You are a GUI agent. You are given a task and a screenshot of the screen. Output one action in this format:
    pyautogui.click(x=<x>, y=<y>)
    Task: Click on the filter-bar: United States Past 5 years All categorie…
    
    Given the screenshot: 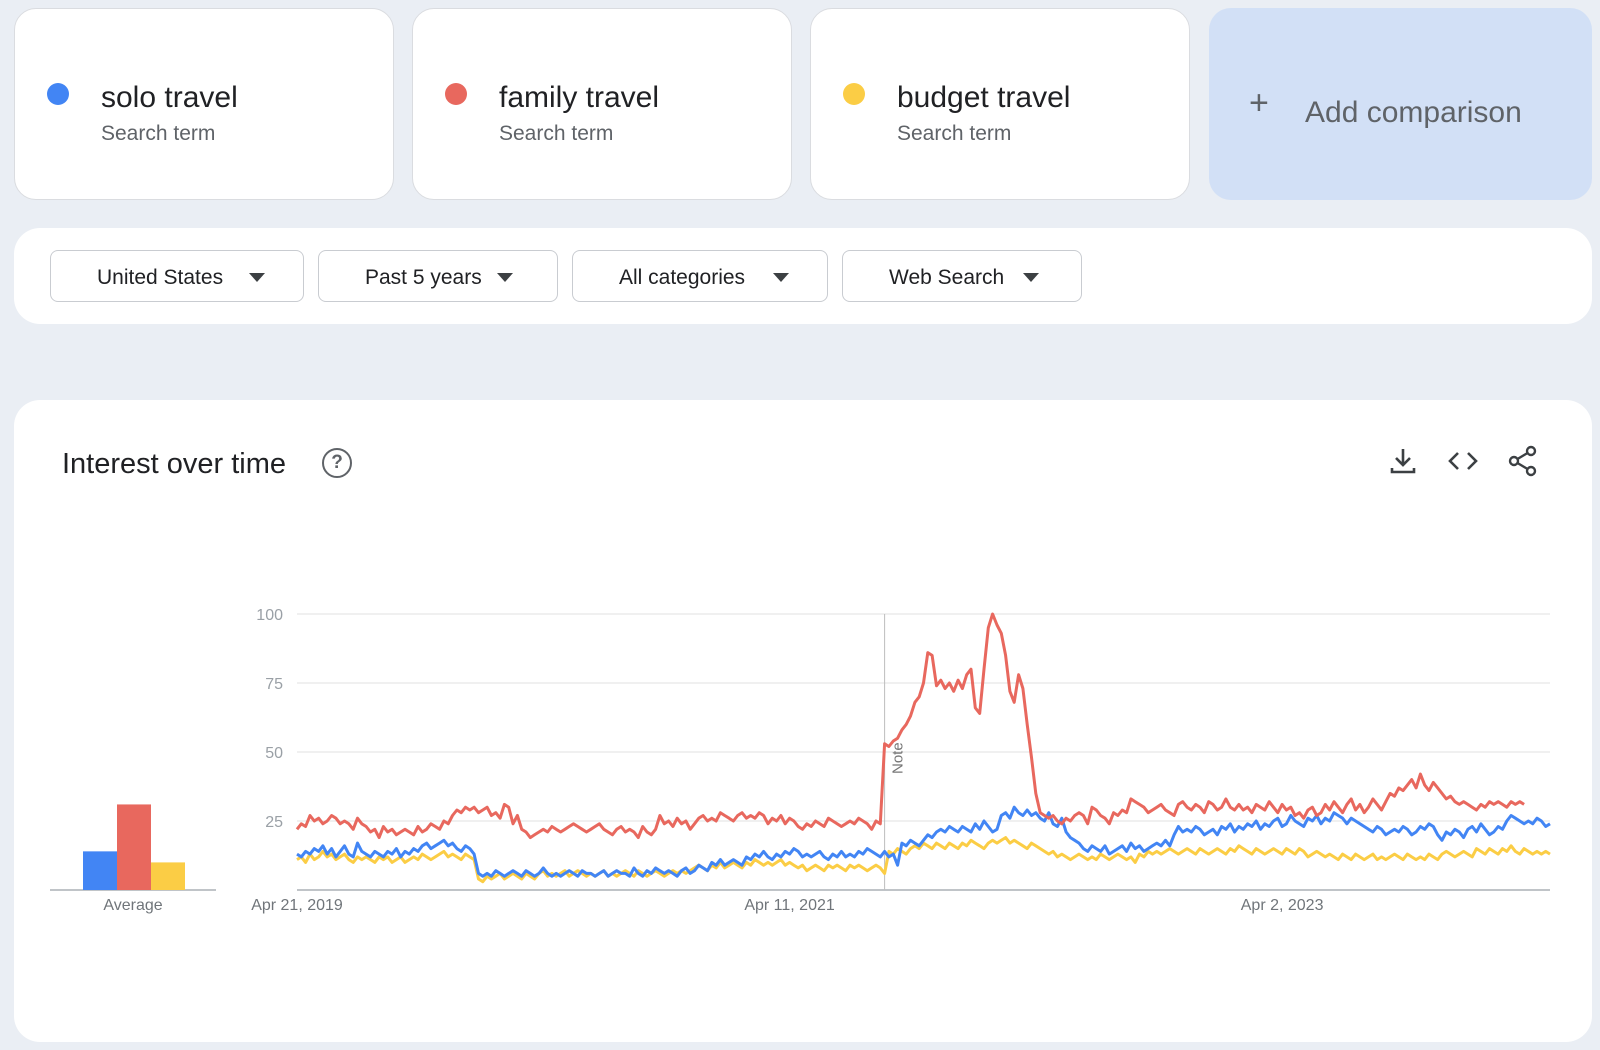 What is the action you would take?
    pyautogui.click(x=803, y=276)
    